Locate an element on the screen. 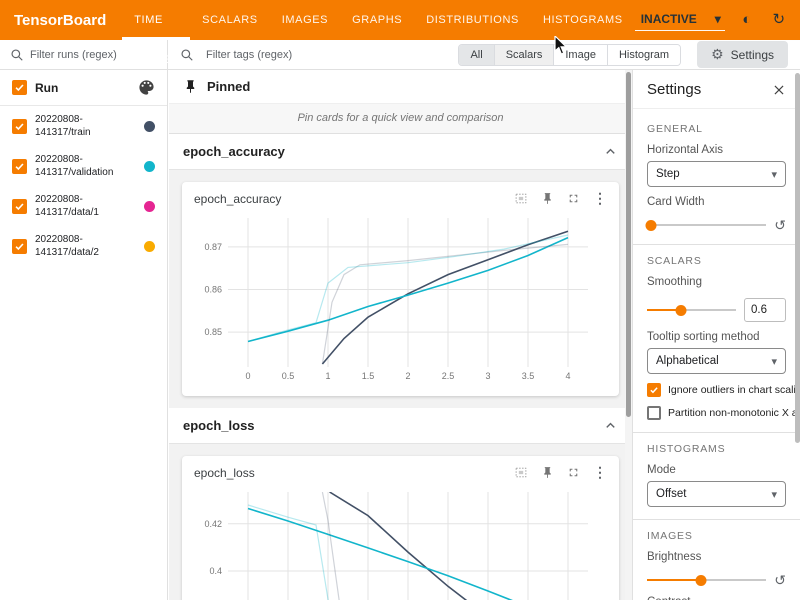 The image size is (800, 600). run-label: 20220808-141317/validation is located at coordinates (74, 166).